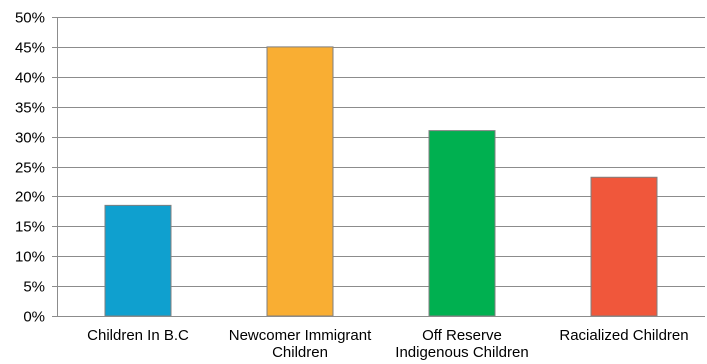 This screenshot has width=707, height=364. I want to click on y-tick-label: 15%, so click(30, 227).